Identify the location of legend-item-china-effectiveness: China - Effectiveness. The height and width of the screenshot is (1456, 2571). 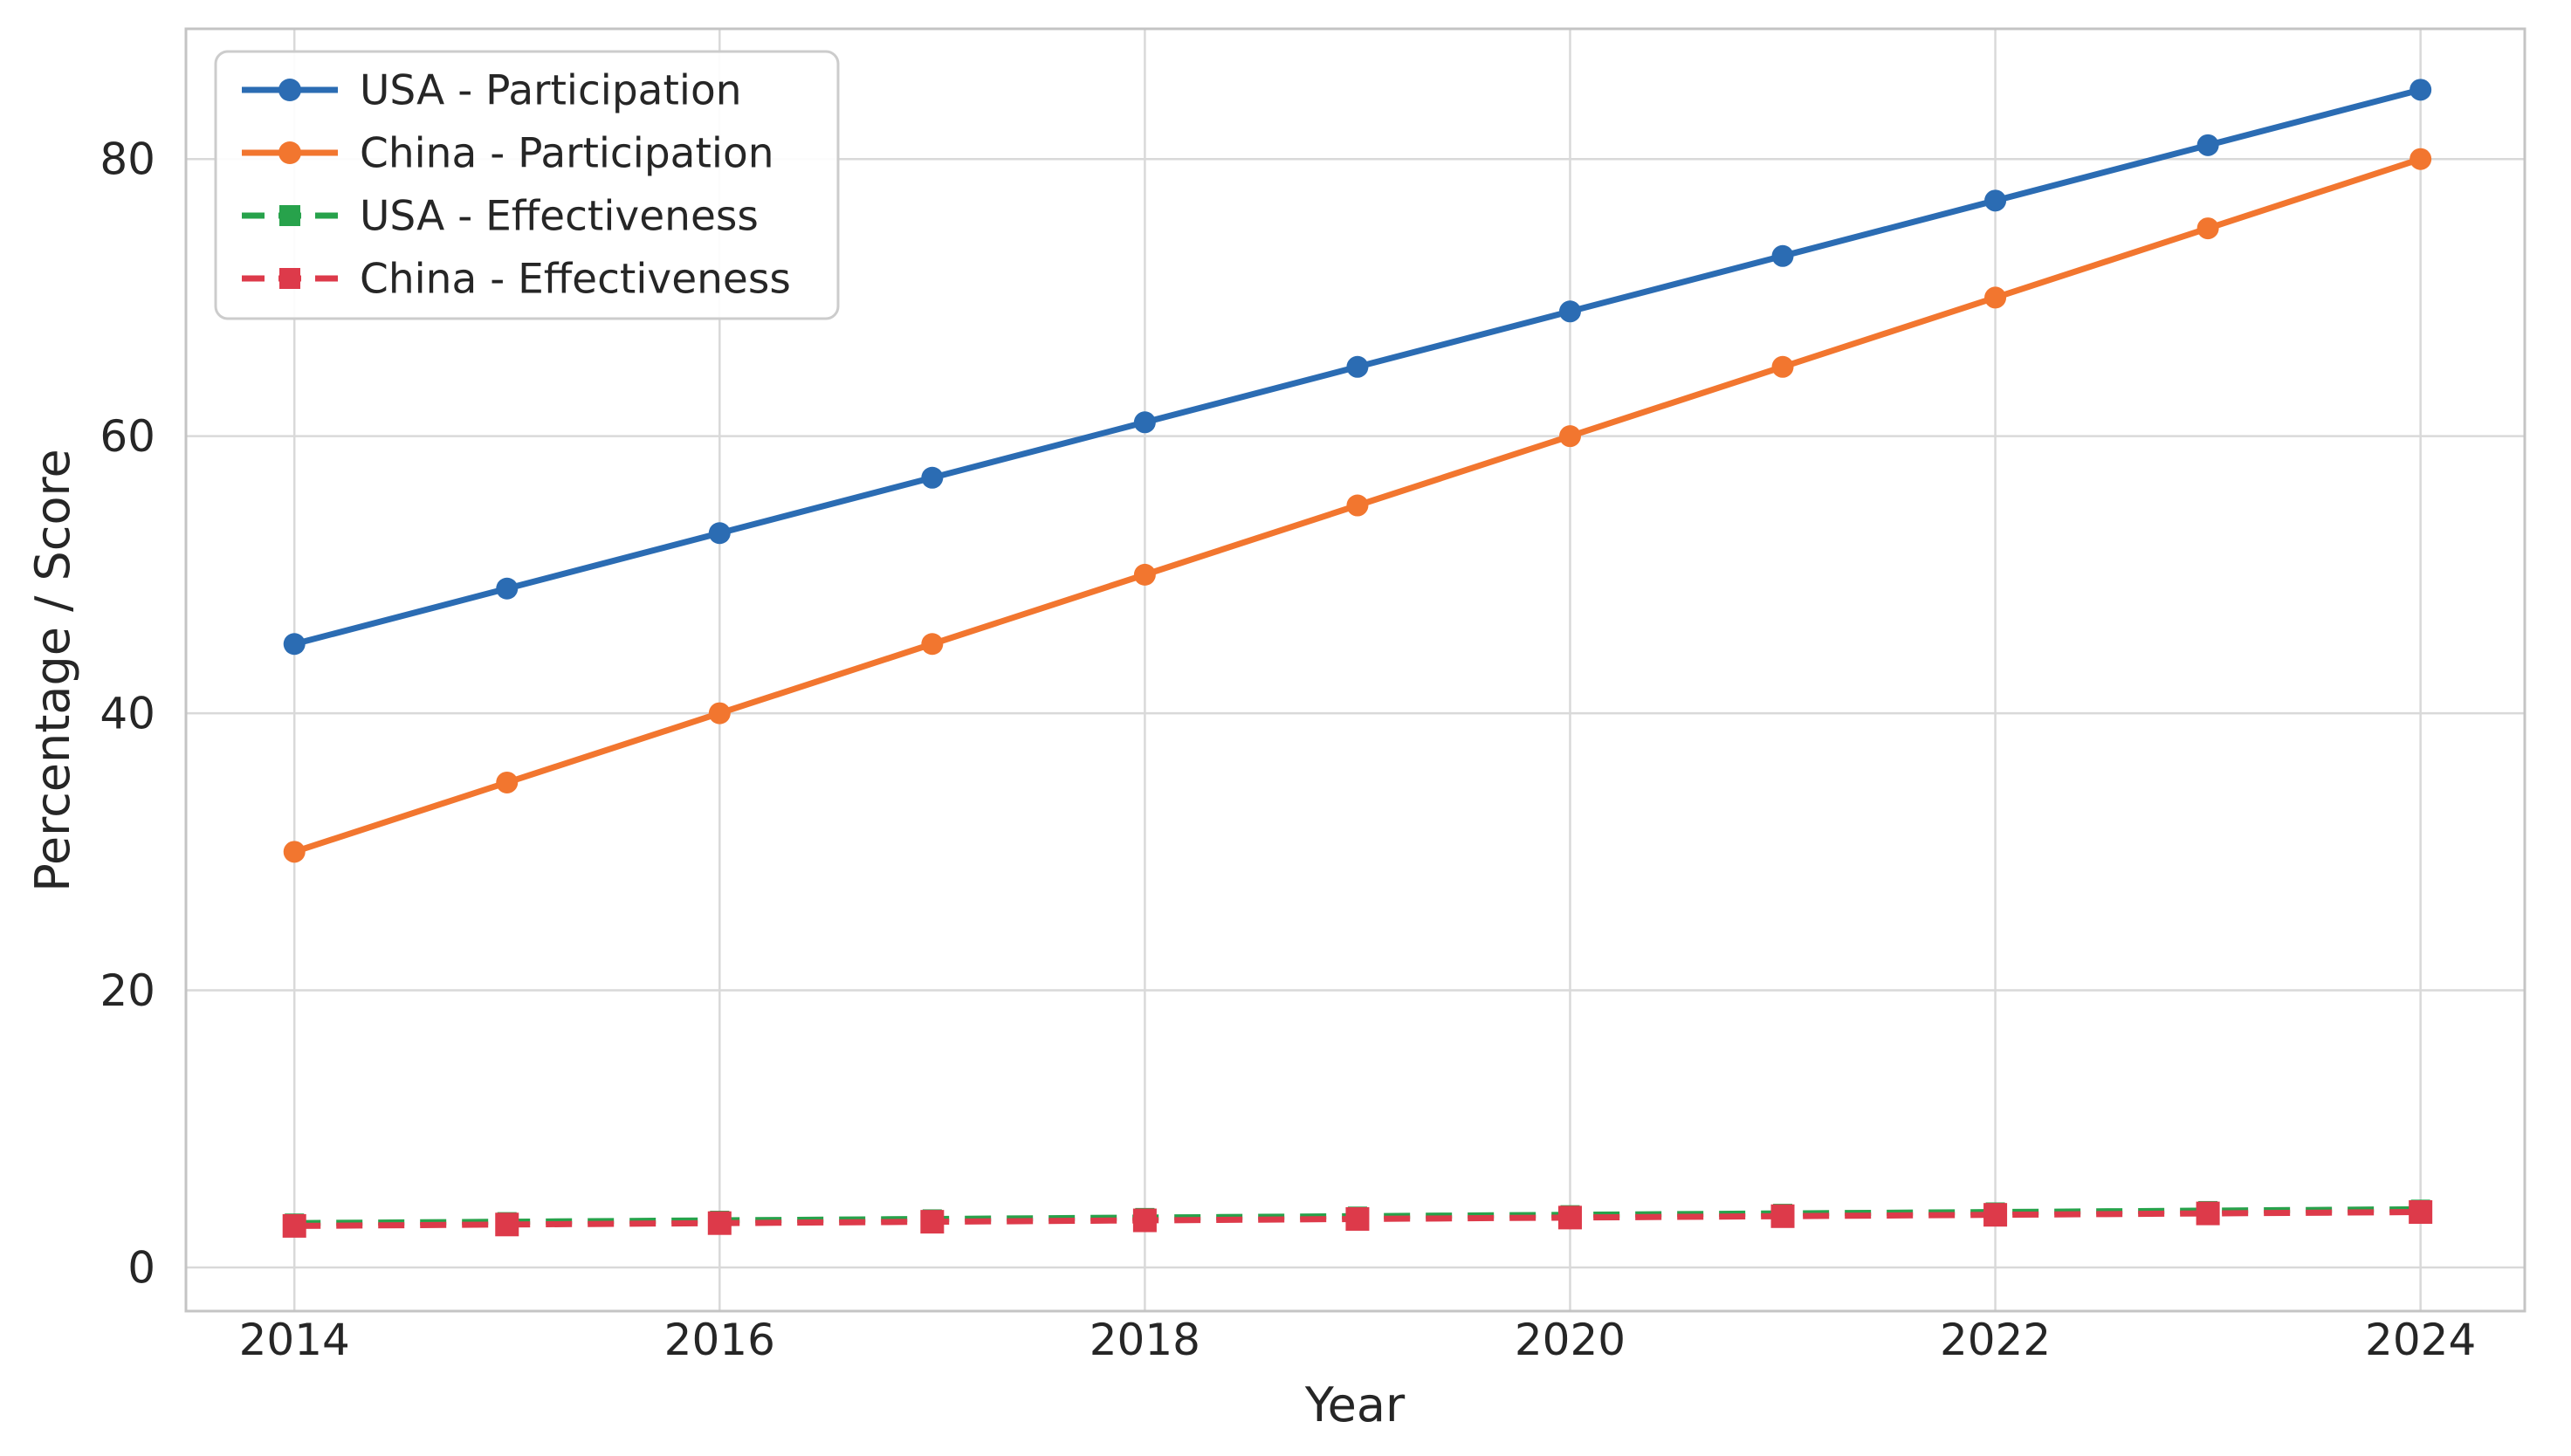
(516, 280).